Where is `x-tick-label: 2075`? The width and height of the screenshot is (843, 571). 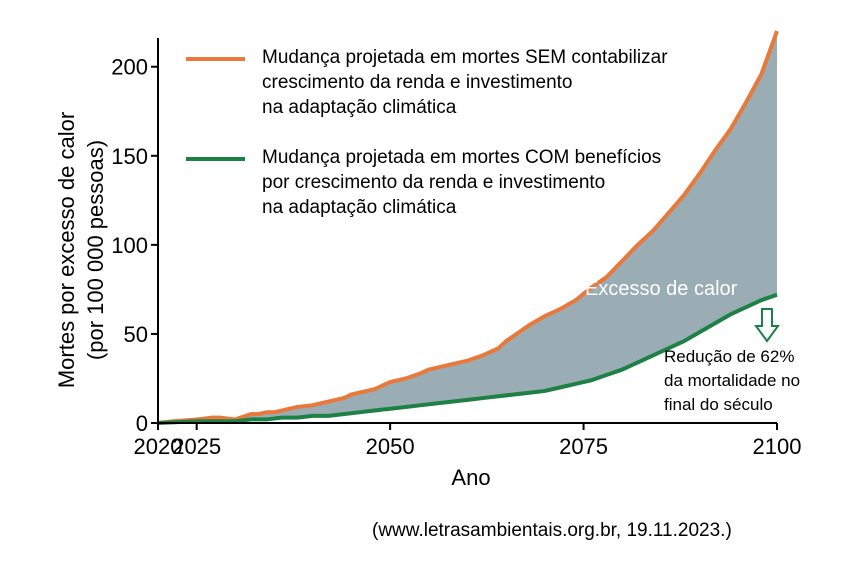 x-tick-label: 2075 is located at coordinates (583, 446).